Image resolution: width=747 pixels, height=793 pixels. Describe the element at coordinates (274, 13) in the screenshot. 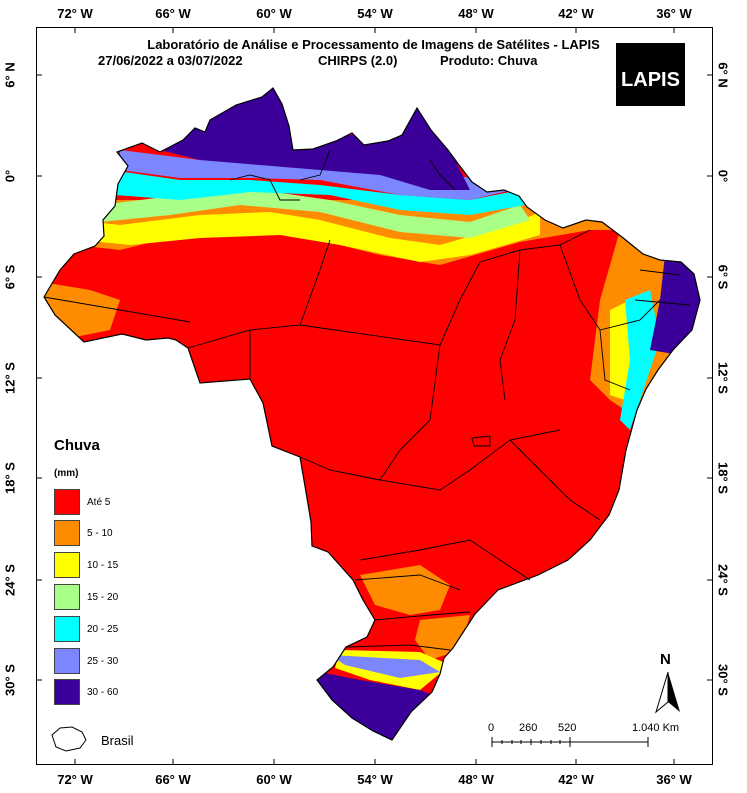

I see `lon-label-top-60w: 60° W` at that location.